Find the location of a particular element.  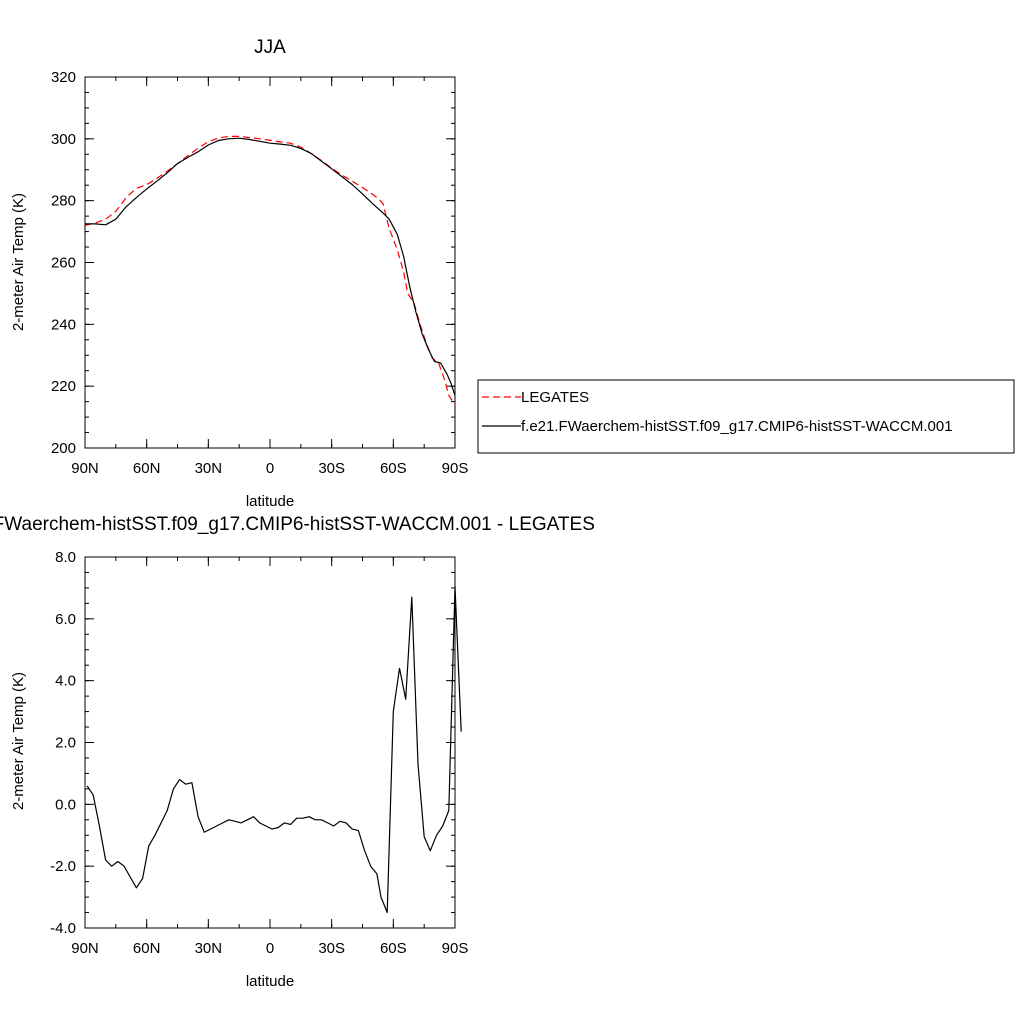

y-tick-label: 260 is located at coordinates (63, 263).